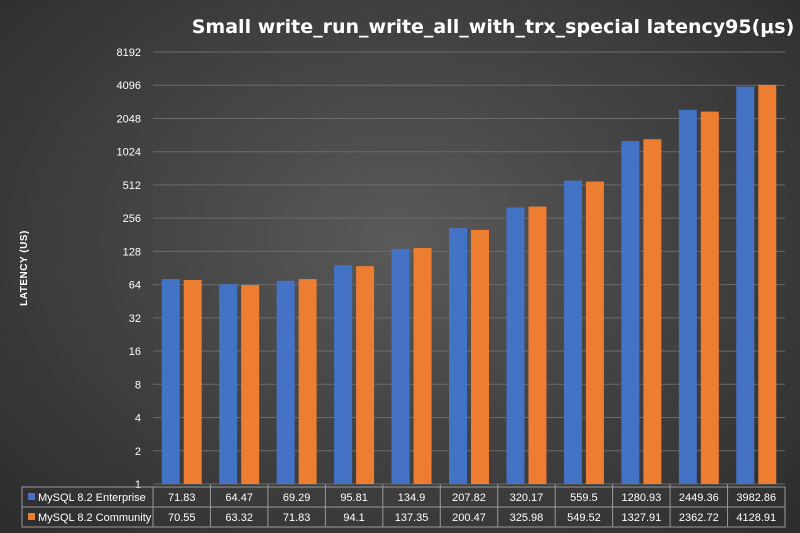 The height and width of the screenshot is (533, 800). What do you see at coordinates (182, 518) in the screenshot?
I see `data-label: 70.55` at bounding box center [182, 518].